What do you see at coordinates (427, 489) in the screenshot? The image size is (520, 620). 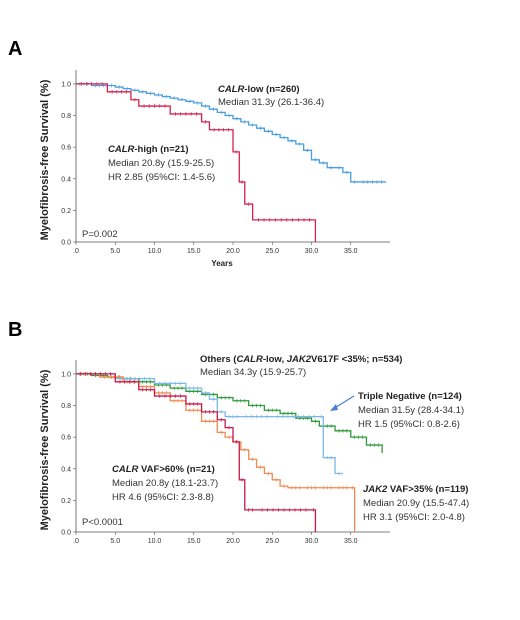 I see `panel-b-jak2-suffix: VAF>35% (n=119)` at bounding box center [427, 489].